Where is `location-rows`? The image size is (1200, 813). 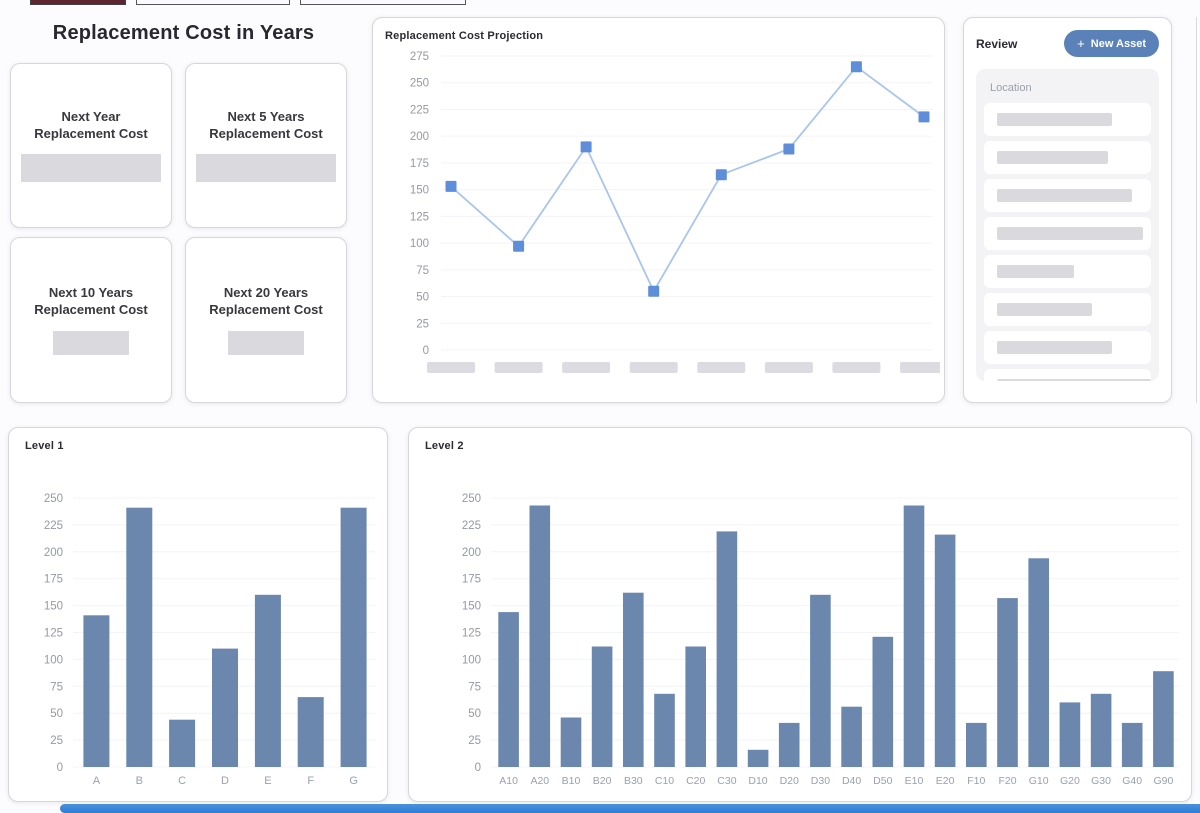
location-rows is located at coordinates (1067, 242).